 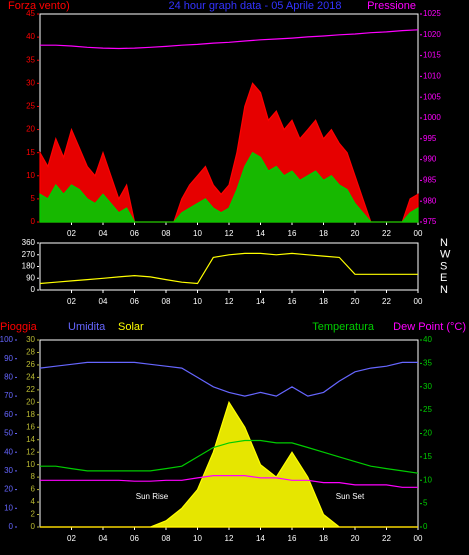 What do you see at coordinates (350, 496) in the screenshot?
I see `annotation: Sun Set` at bounding box center [350, 496].